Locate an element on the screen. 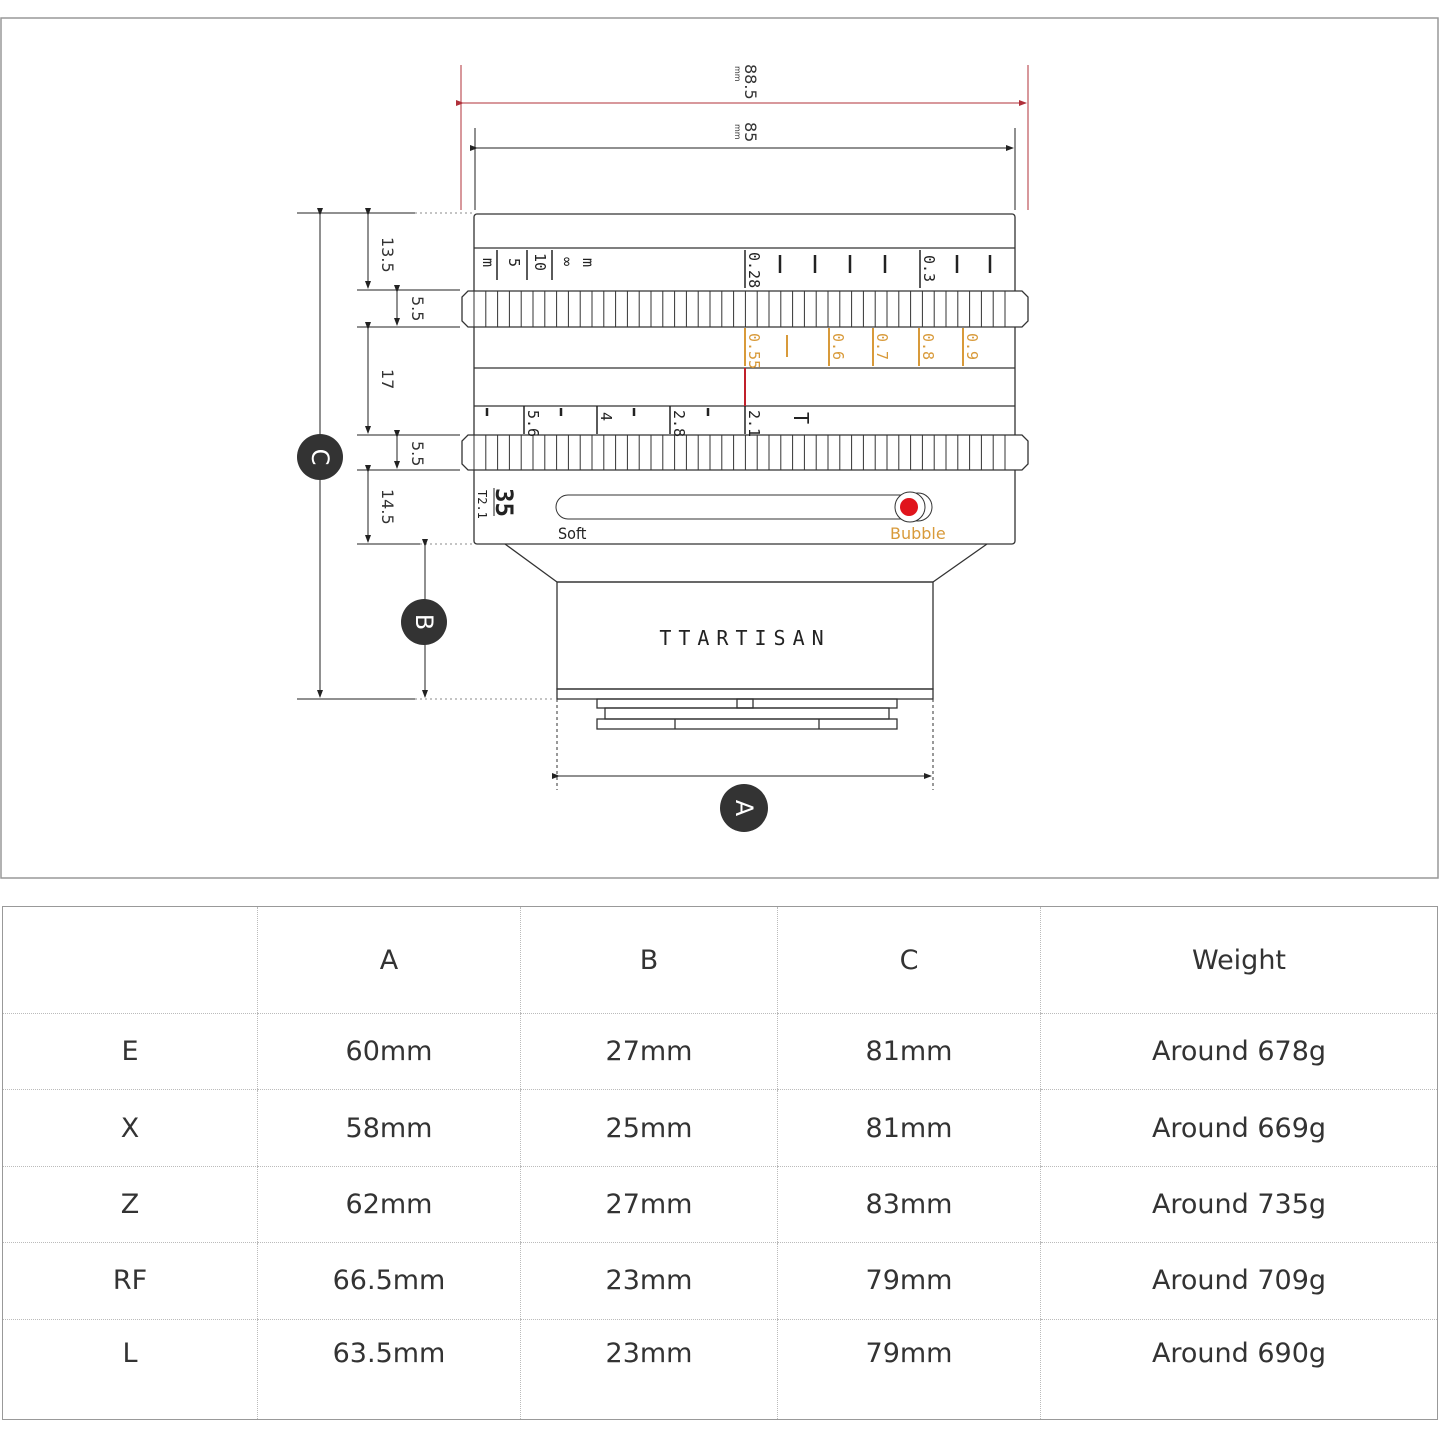  svg-text: 0.6 is located at coordinates (838, 346).